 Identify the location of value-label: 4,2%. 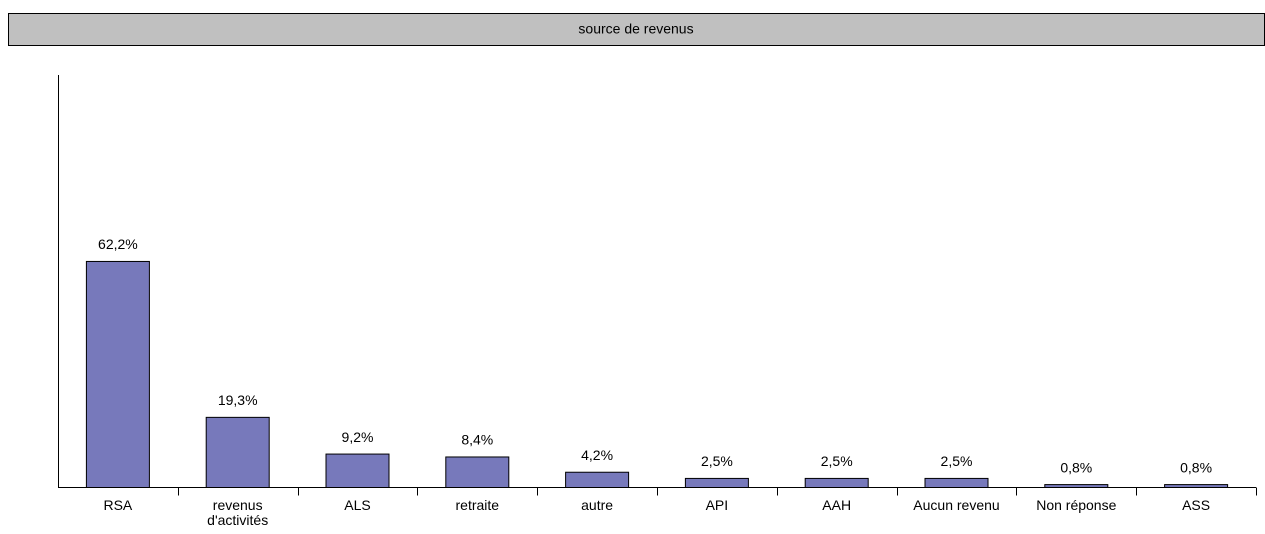
(597, 455).